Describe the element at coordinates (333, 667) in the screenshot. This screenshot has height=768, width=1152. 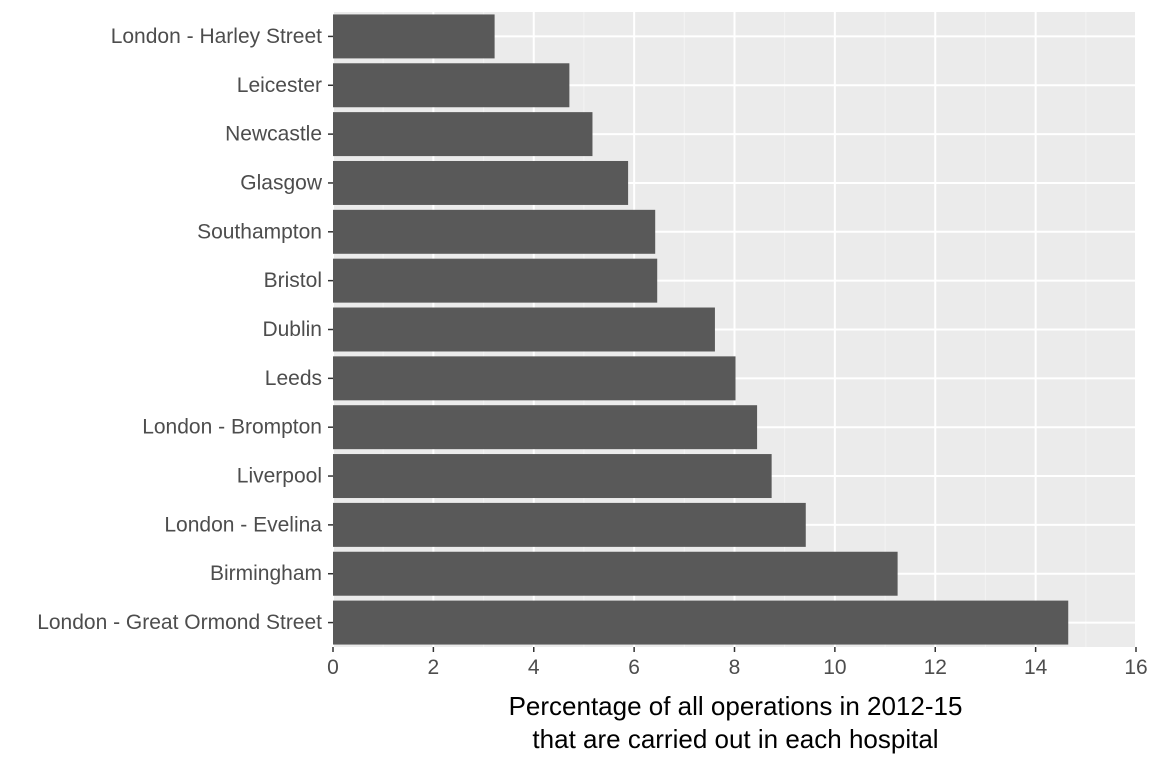
I see `x-tick-label: 0` at that location.